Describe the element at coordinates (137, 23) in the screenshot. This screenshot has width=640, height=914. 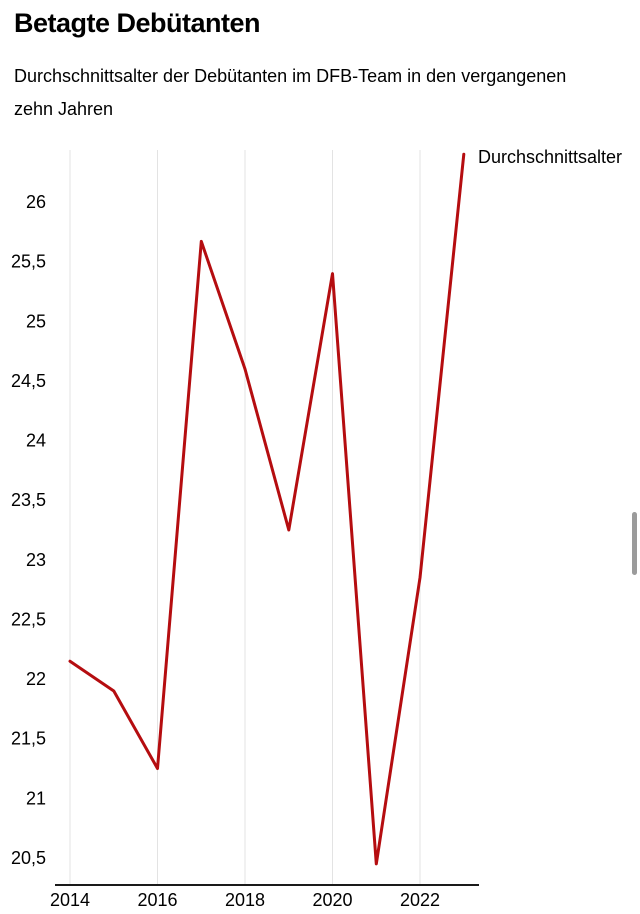
I see `page-title: Betagte Debütanten` at that location.